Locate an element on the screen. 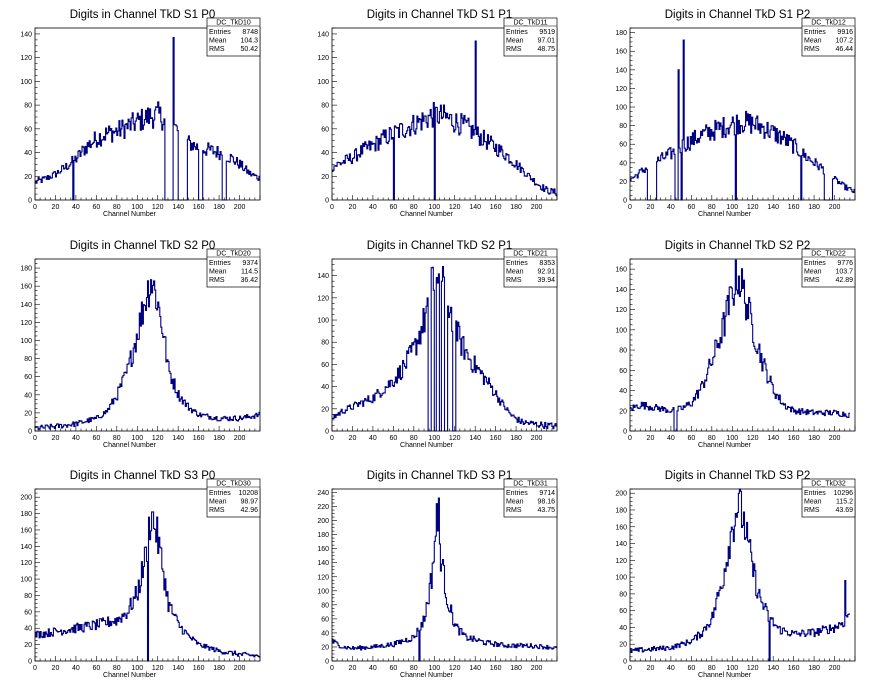  histogram-line is located at coordinates (147, 118).